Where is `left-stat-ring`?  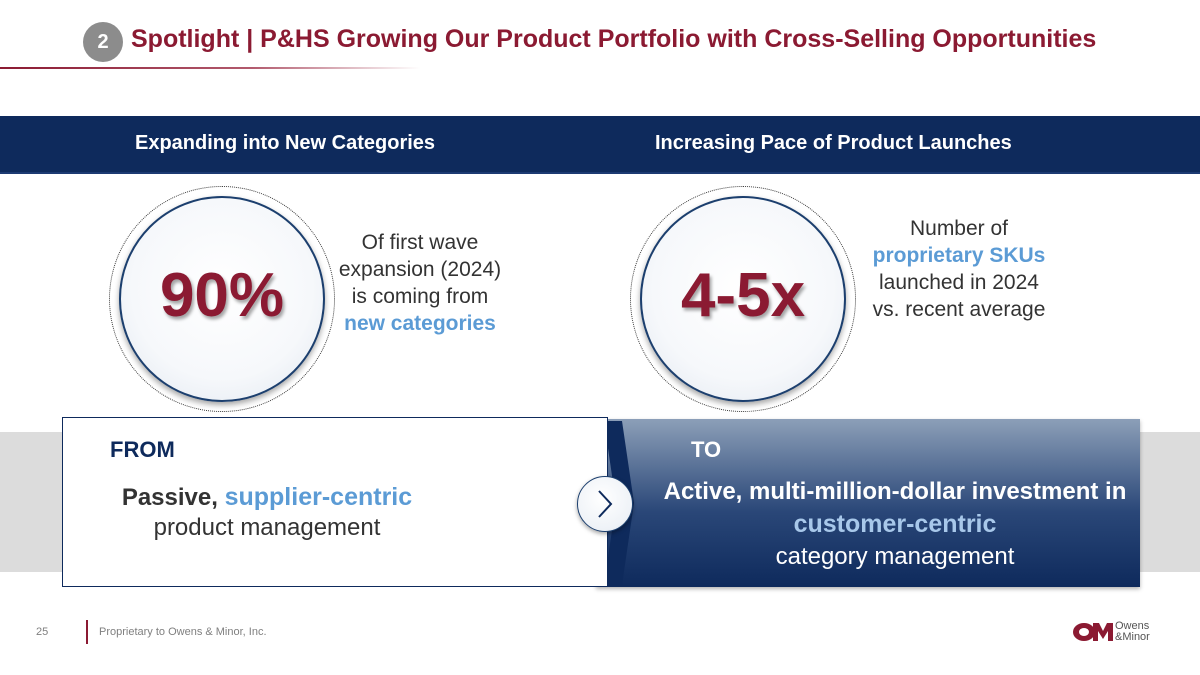
left-stat-ring is located at coordinates (222, 299).